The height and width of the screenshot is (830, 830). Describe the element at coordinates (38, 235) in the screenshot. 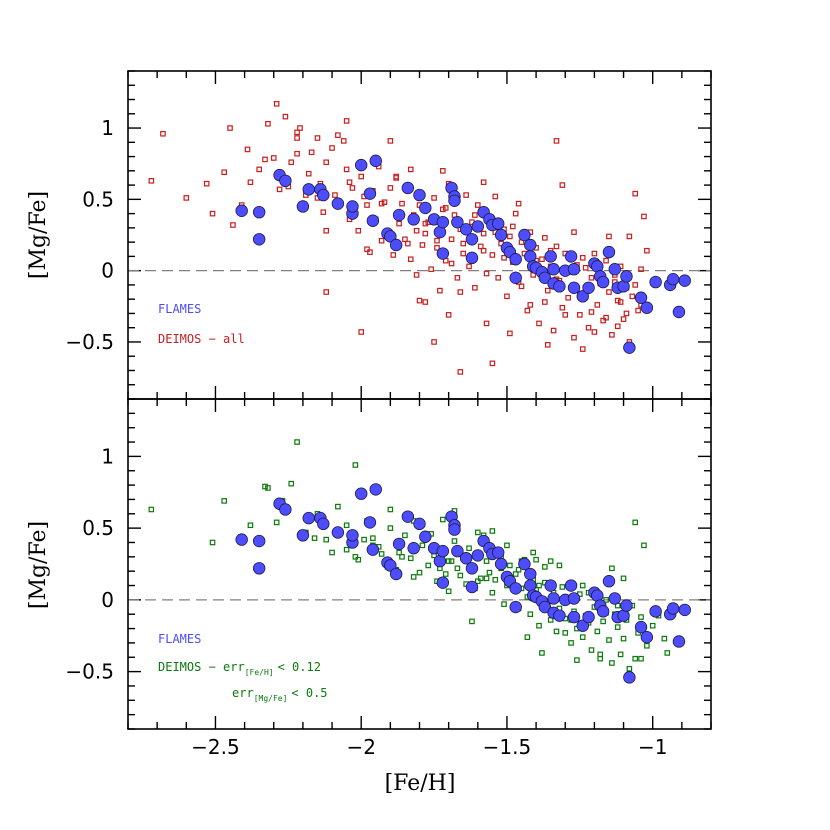

I see `top-y-axis-label: [Mg/Fe]` at that location.